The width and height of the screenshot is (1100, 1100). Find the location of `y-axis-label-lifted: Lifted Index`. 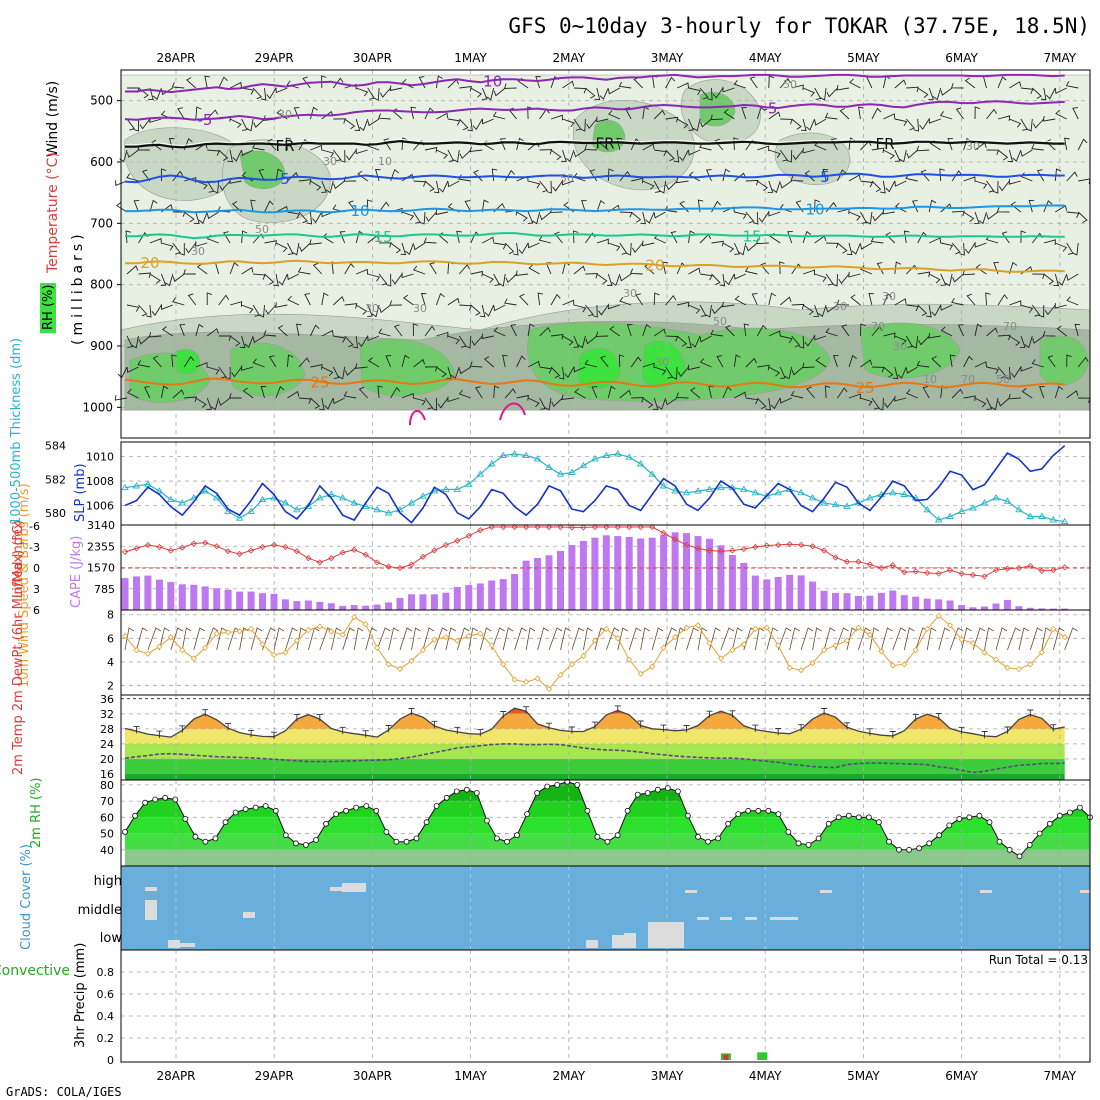

y-axis-label-lifted: Lifted Index is located at coordinates (18, 559).